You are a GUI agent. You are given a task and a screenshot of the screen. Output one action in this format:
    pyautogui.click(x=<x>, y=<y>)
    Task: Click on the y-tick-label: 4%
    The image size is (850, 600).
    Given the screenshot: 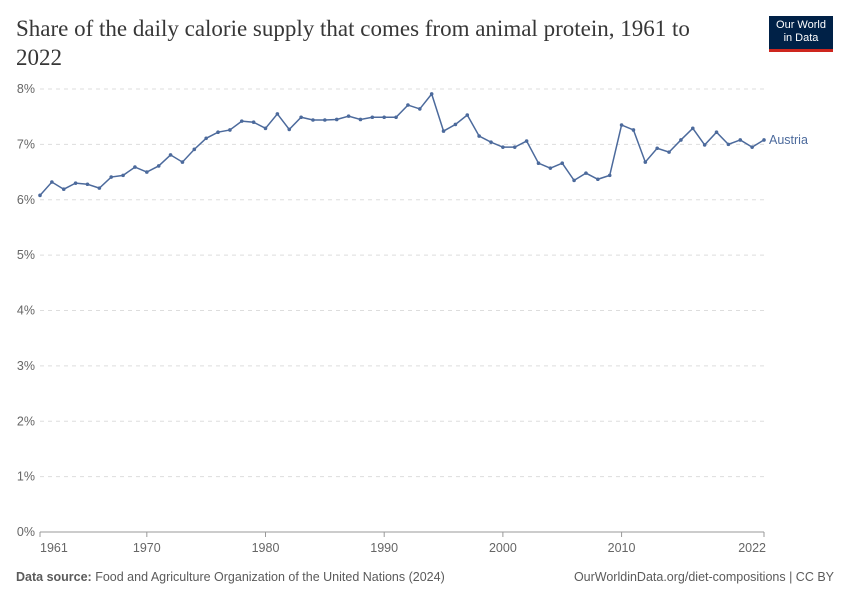 What is the action you would take?
    pyautogui.click(x=26, y=311)
    